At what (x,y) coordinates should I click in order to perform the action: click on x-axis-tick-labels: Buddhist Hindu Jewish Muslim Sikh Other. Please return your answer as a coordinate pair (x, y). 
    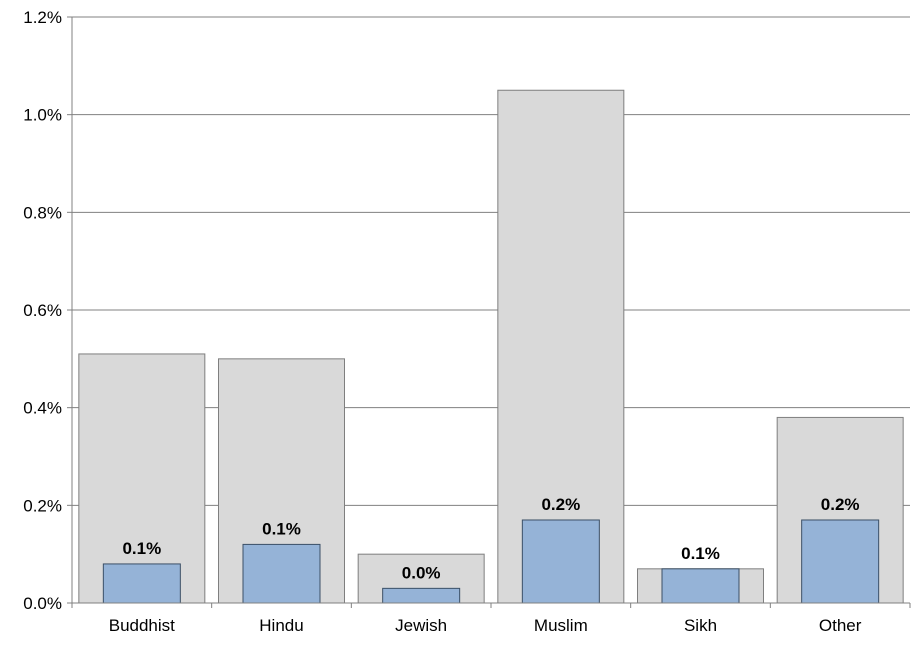
    Looking at the image, I should click on (485, 625).